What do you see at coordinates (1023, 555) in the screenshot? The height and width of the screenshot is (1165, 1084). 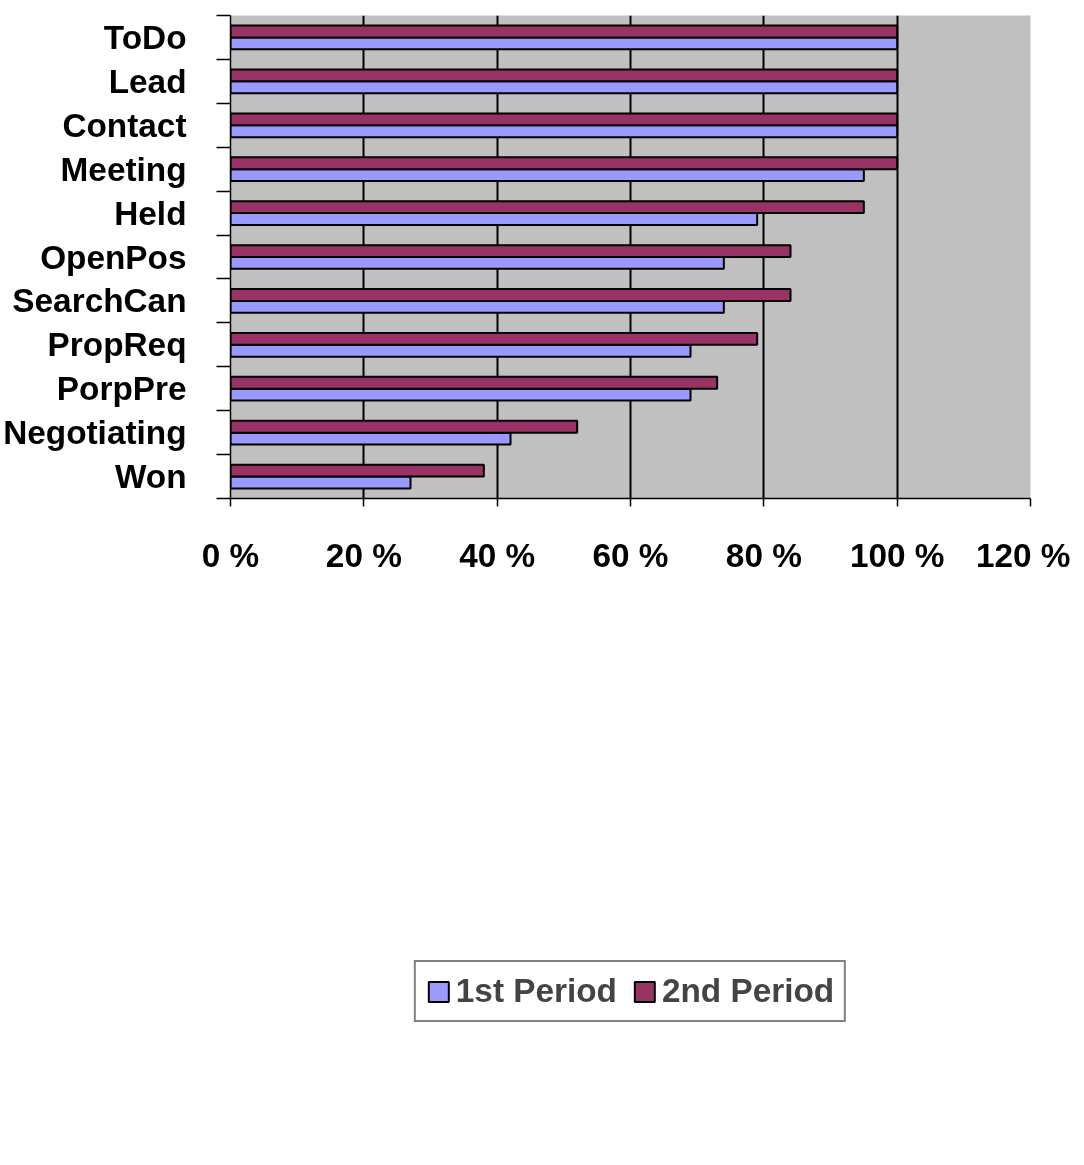 I see `x-tick-label: 120 %` at bounding box center [1023, 555].